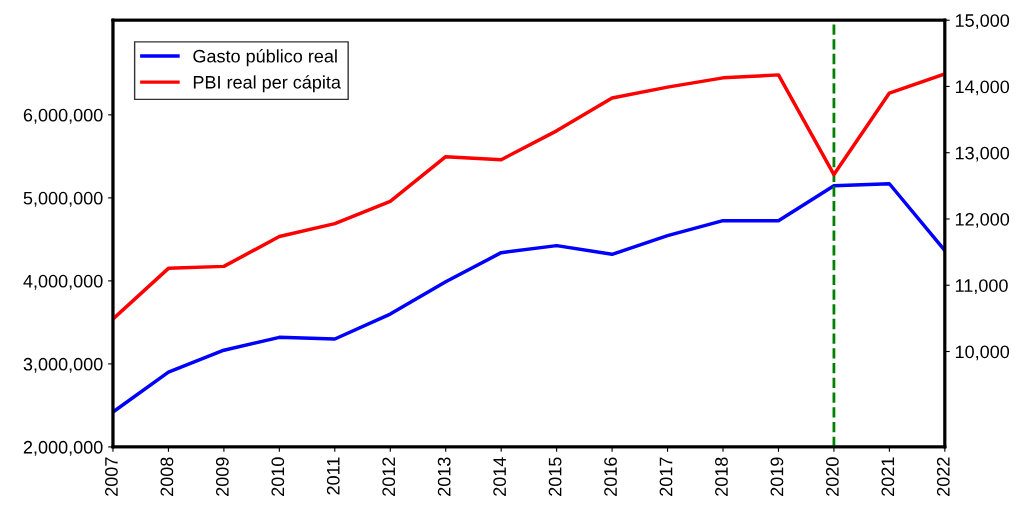 Image resolution: width=1027 pixels, height=505 pixels. I want to click on x-tick-label: 2021, so click(888, 476).